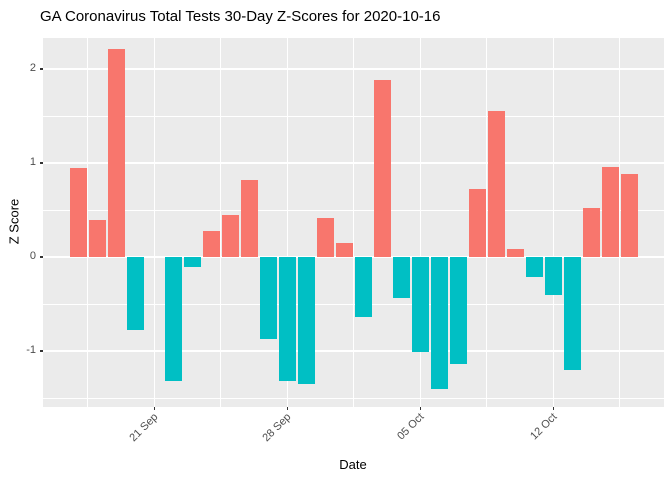 The height and width of the screenshot is (480, 672). I want to click on x-axis-title: Date, so click(353, 464).